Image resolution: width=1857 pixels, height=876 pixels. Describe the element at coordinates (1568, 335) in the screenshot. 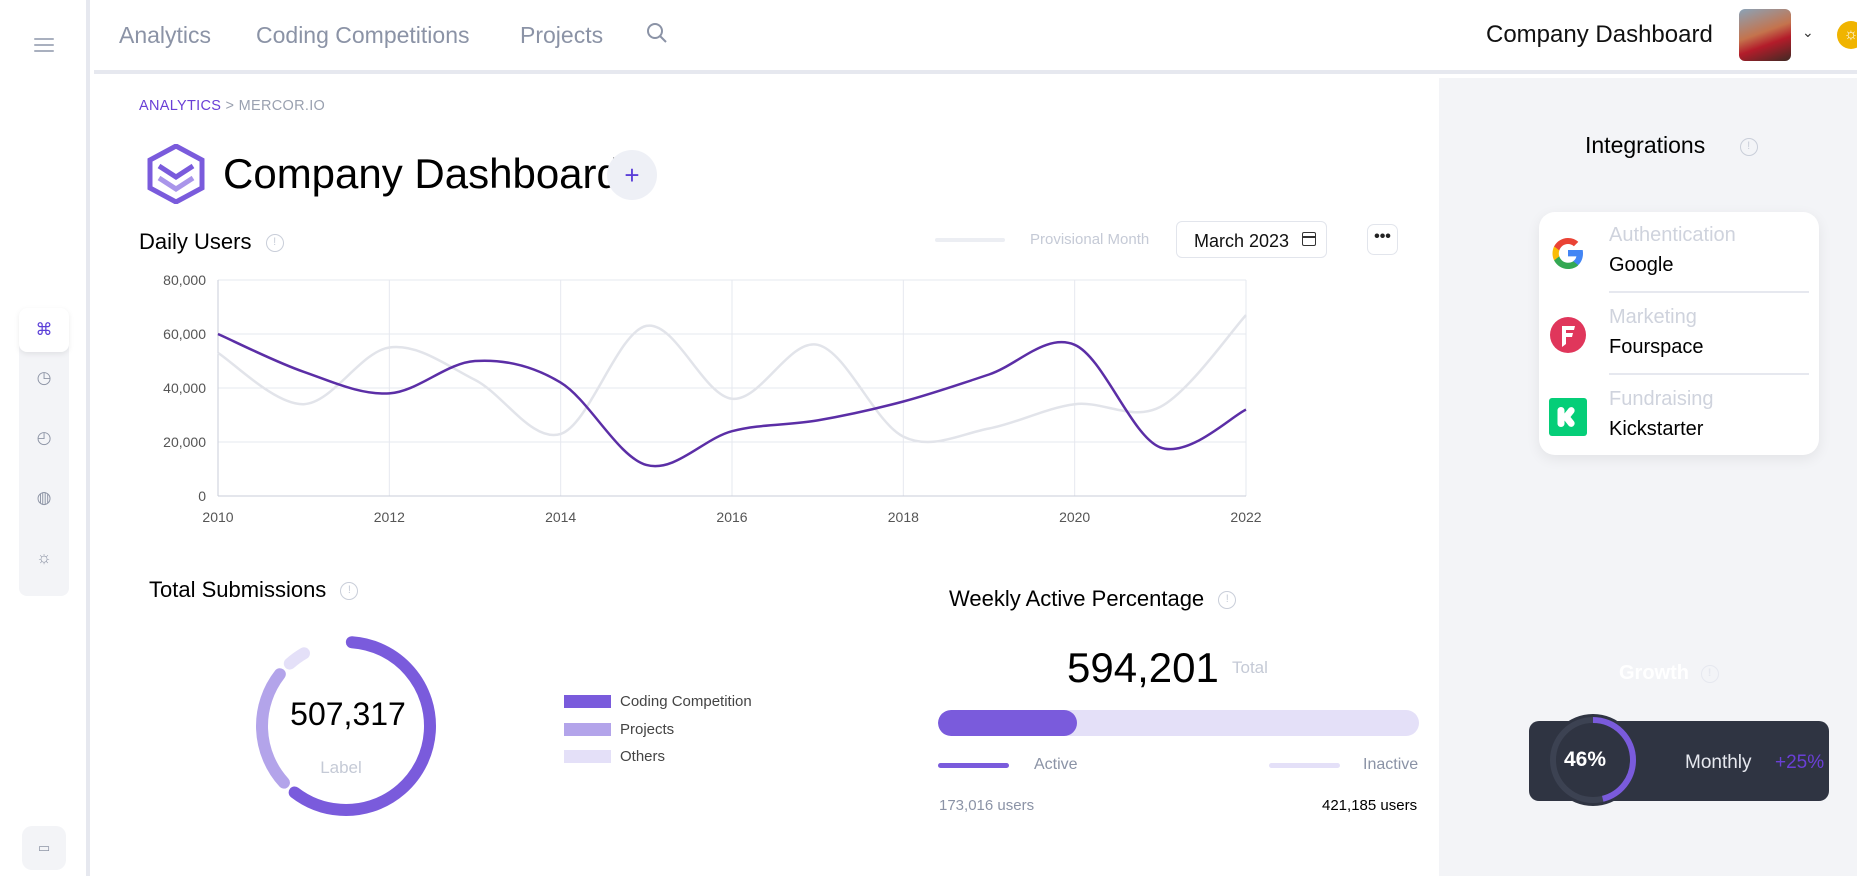

I see `foursquare-icon` at that location.